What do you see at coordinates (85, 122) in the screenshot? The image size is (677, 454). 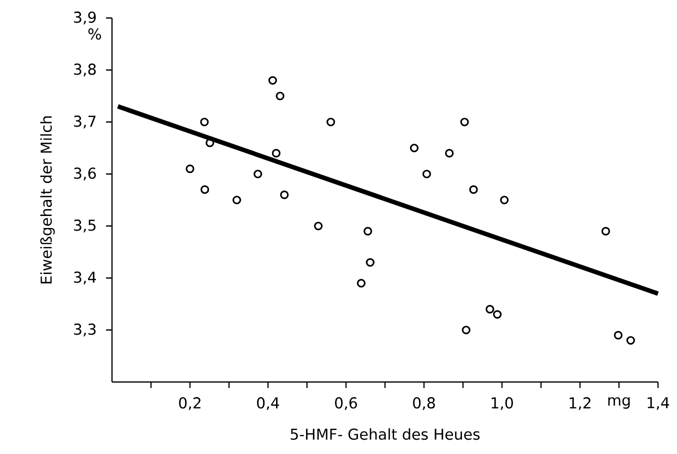 I see `y-tick-label: 3,7` at bounding box center [85, 122].